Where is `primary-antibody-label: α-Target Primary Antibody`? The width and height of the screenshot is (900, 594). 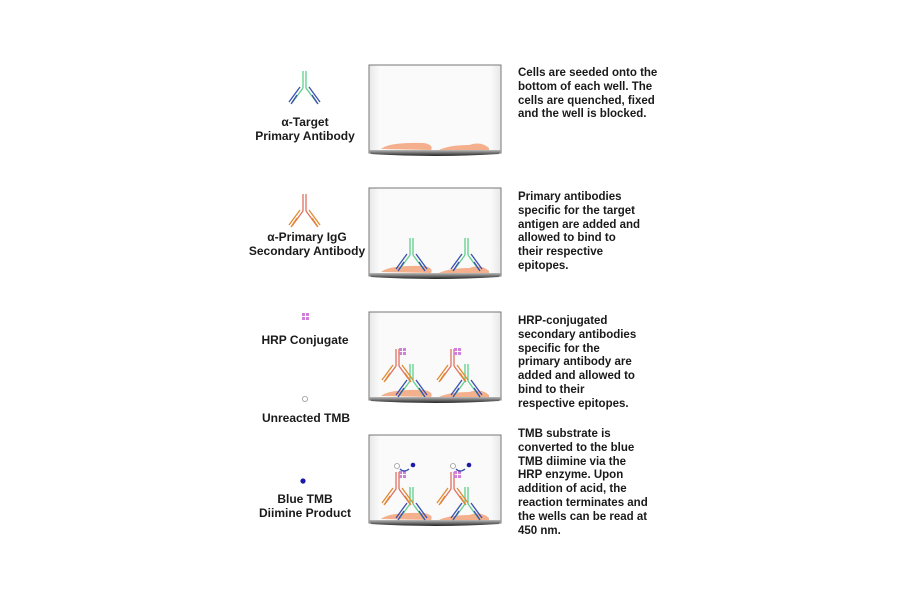 primary-antibody-label: α-Target Primary Antibody is located at coordinates (305, 129).